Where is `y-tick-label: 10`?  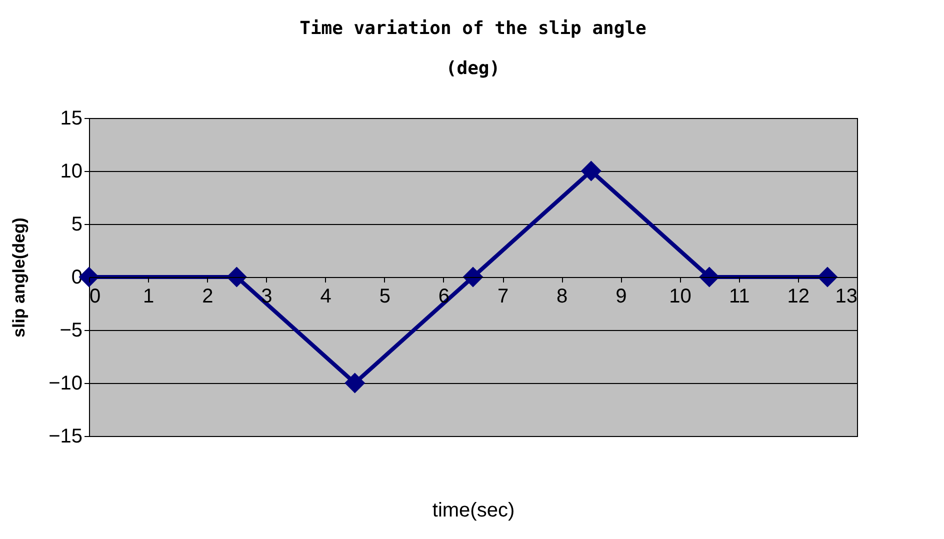 y-tick-label: 10 is located at coordinates (71, 171).